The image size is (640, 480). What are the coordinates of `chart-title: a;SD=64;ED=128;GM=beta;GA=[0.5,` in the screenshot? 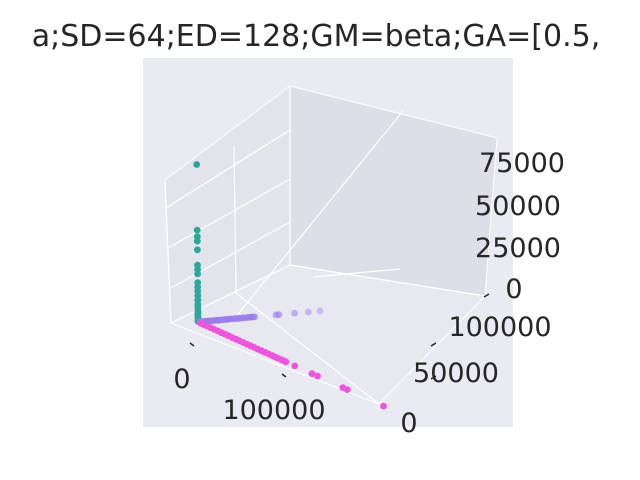 It's located at (316, 36).